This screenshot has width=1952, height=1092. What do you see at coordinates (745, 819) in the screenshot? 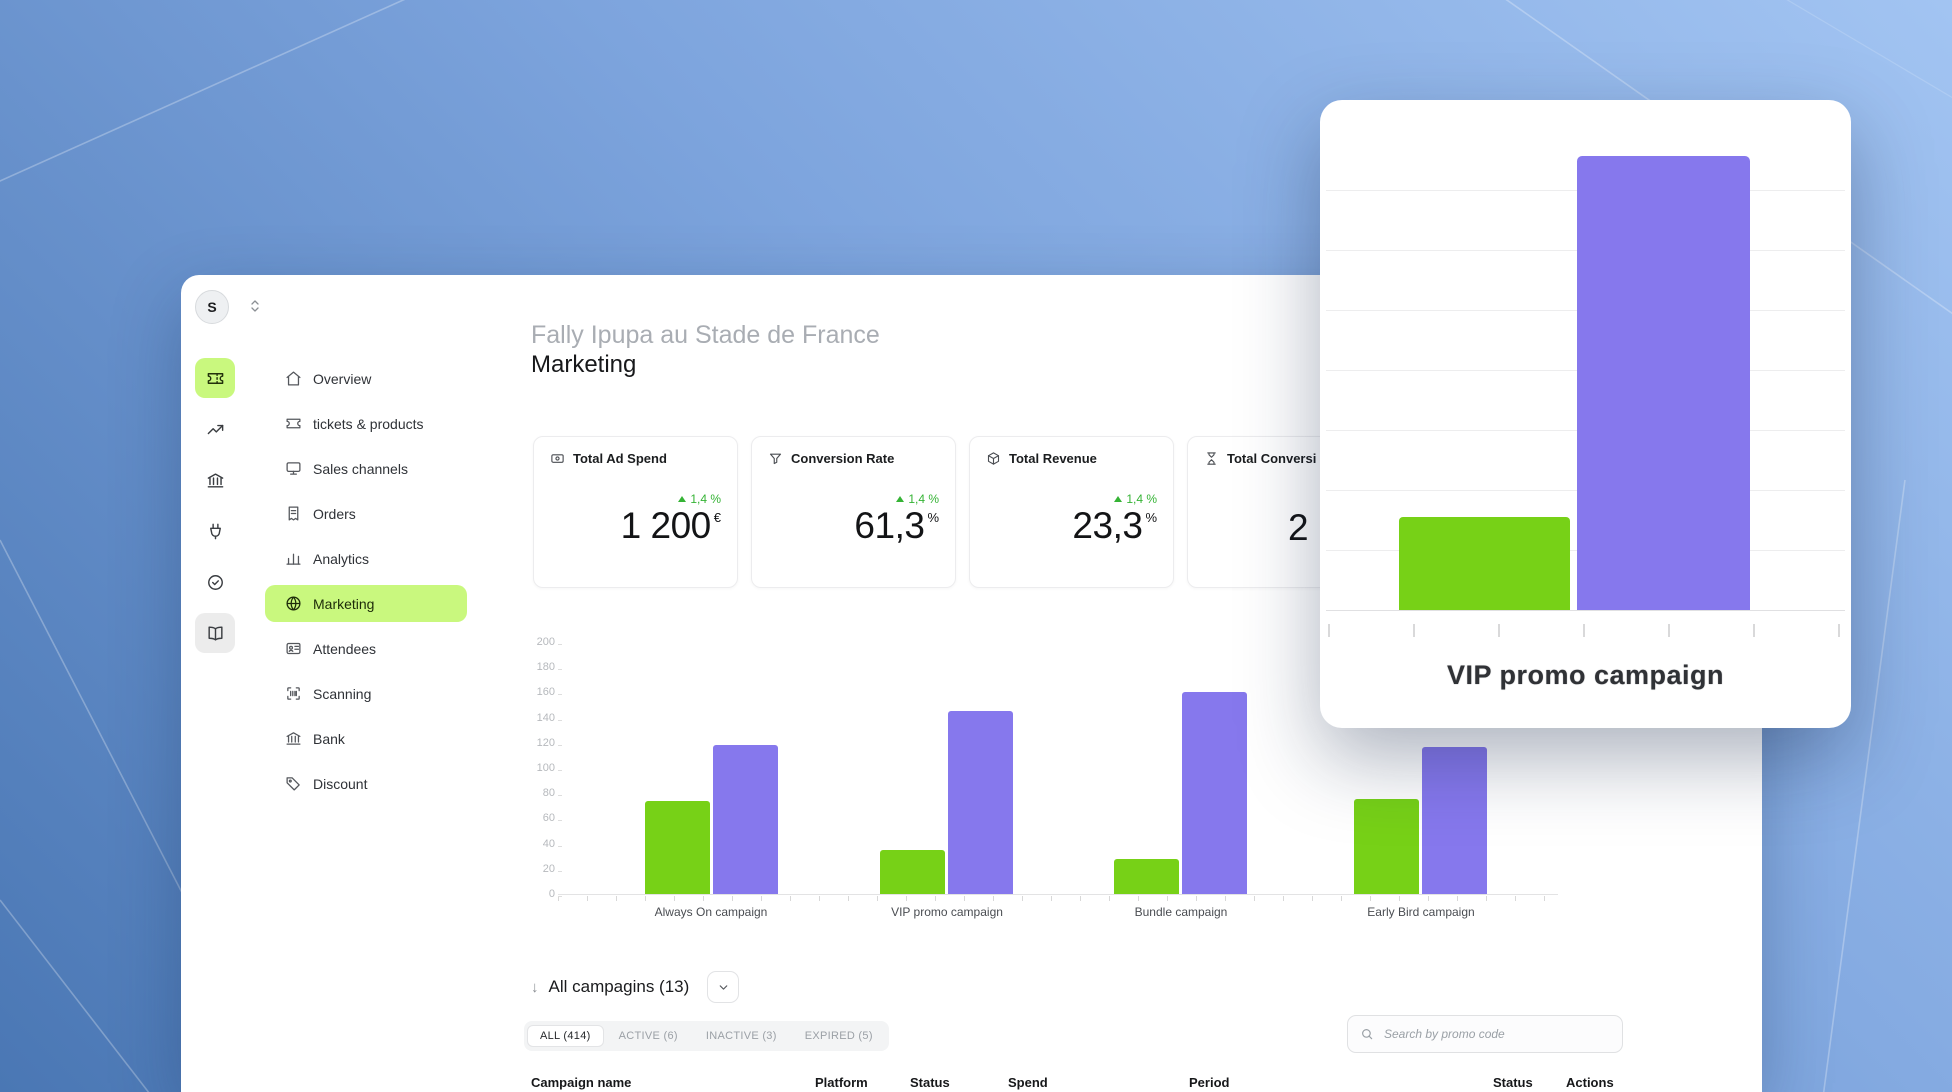
I see `bar-always-on-purple` at bounding box center [745, 819].